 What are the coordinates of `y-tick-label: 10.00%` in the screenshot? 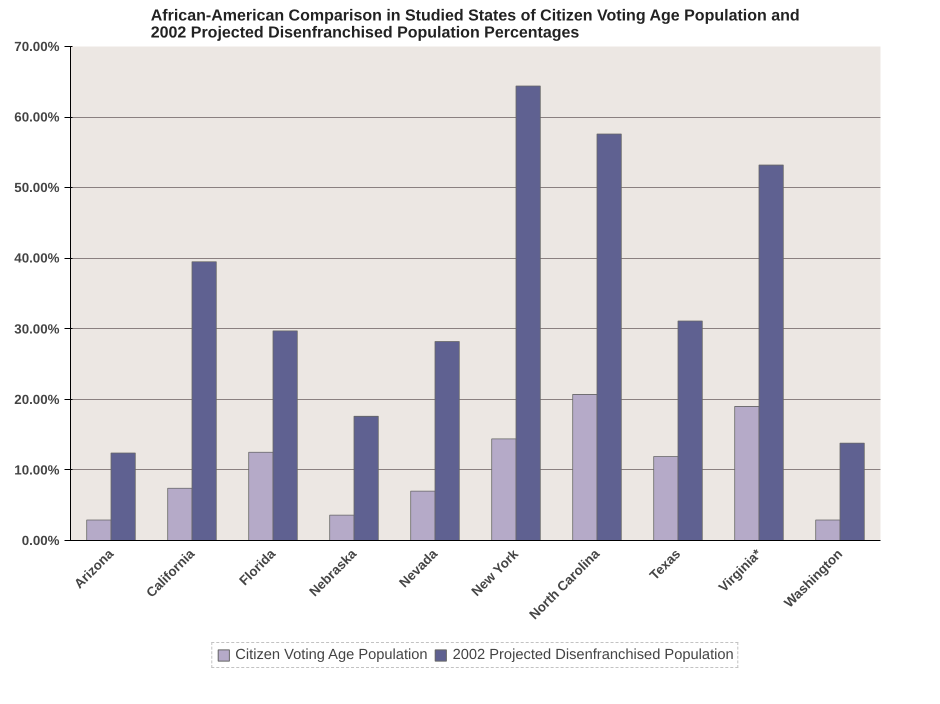 It's located at (37, 470).